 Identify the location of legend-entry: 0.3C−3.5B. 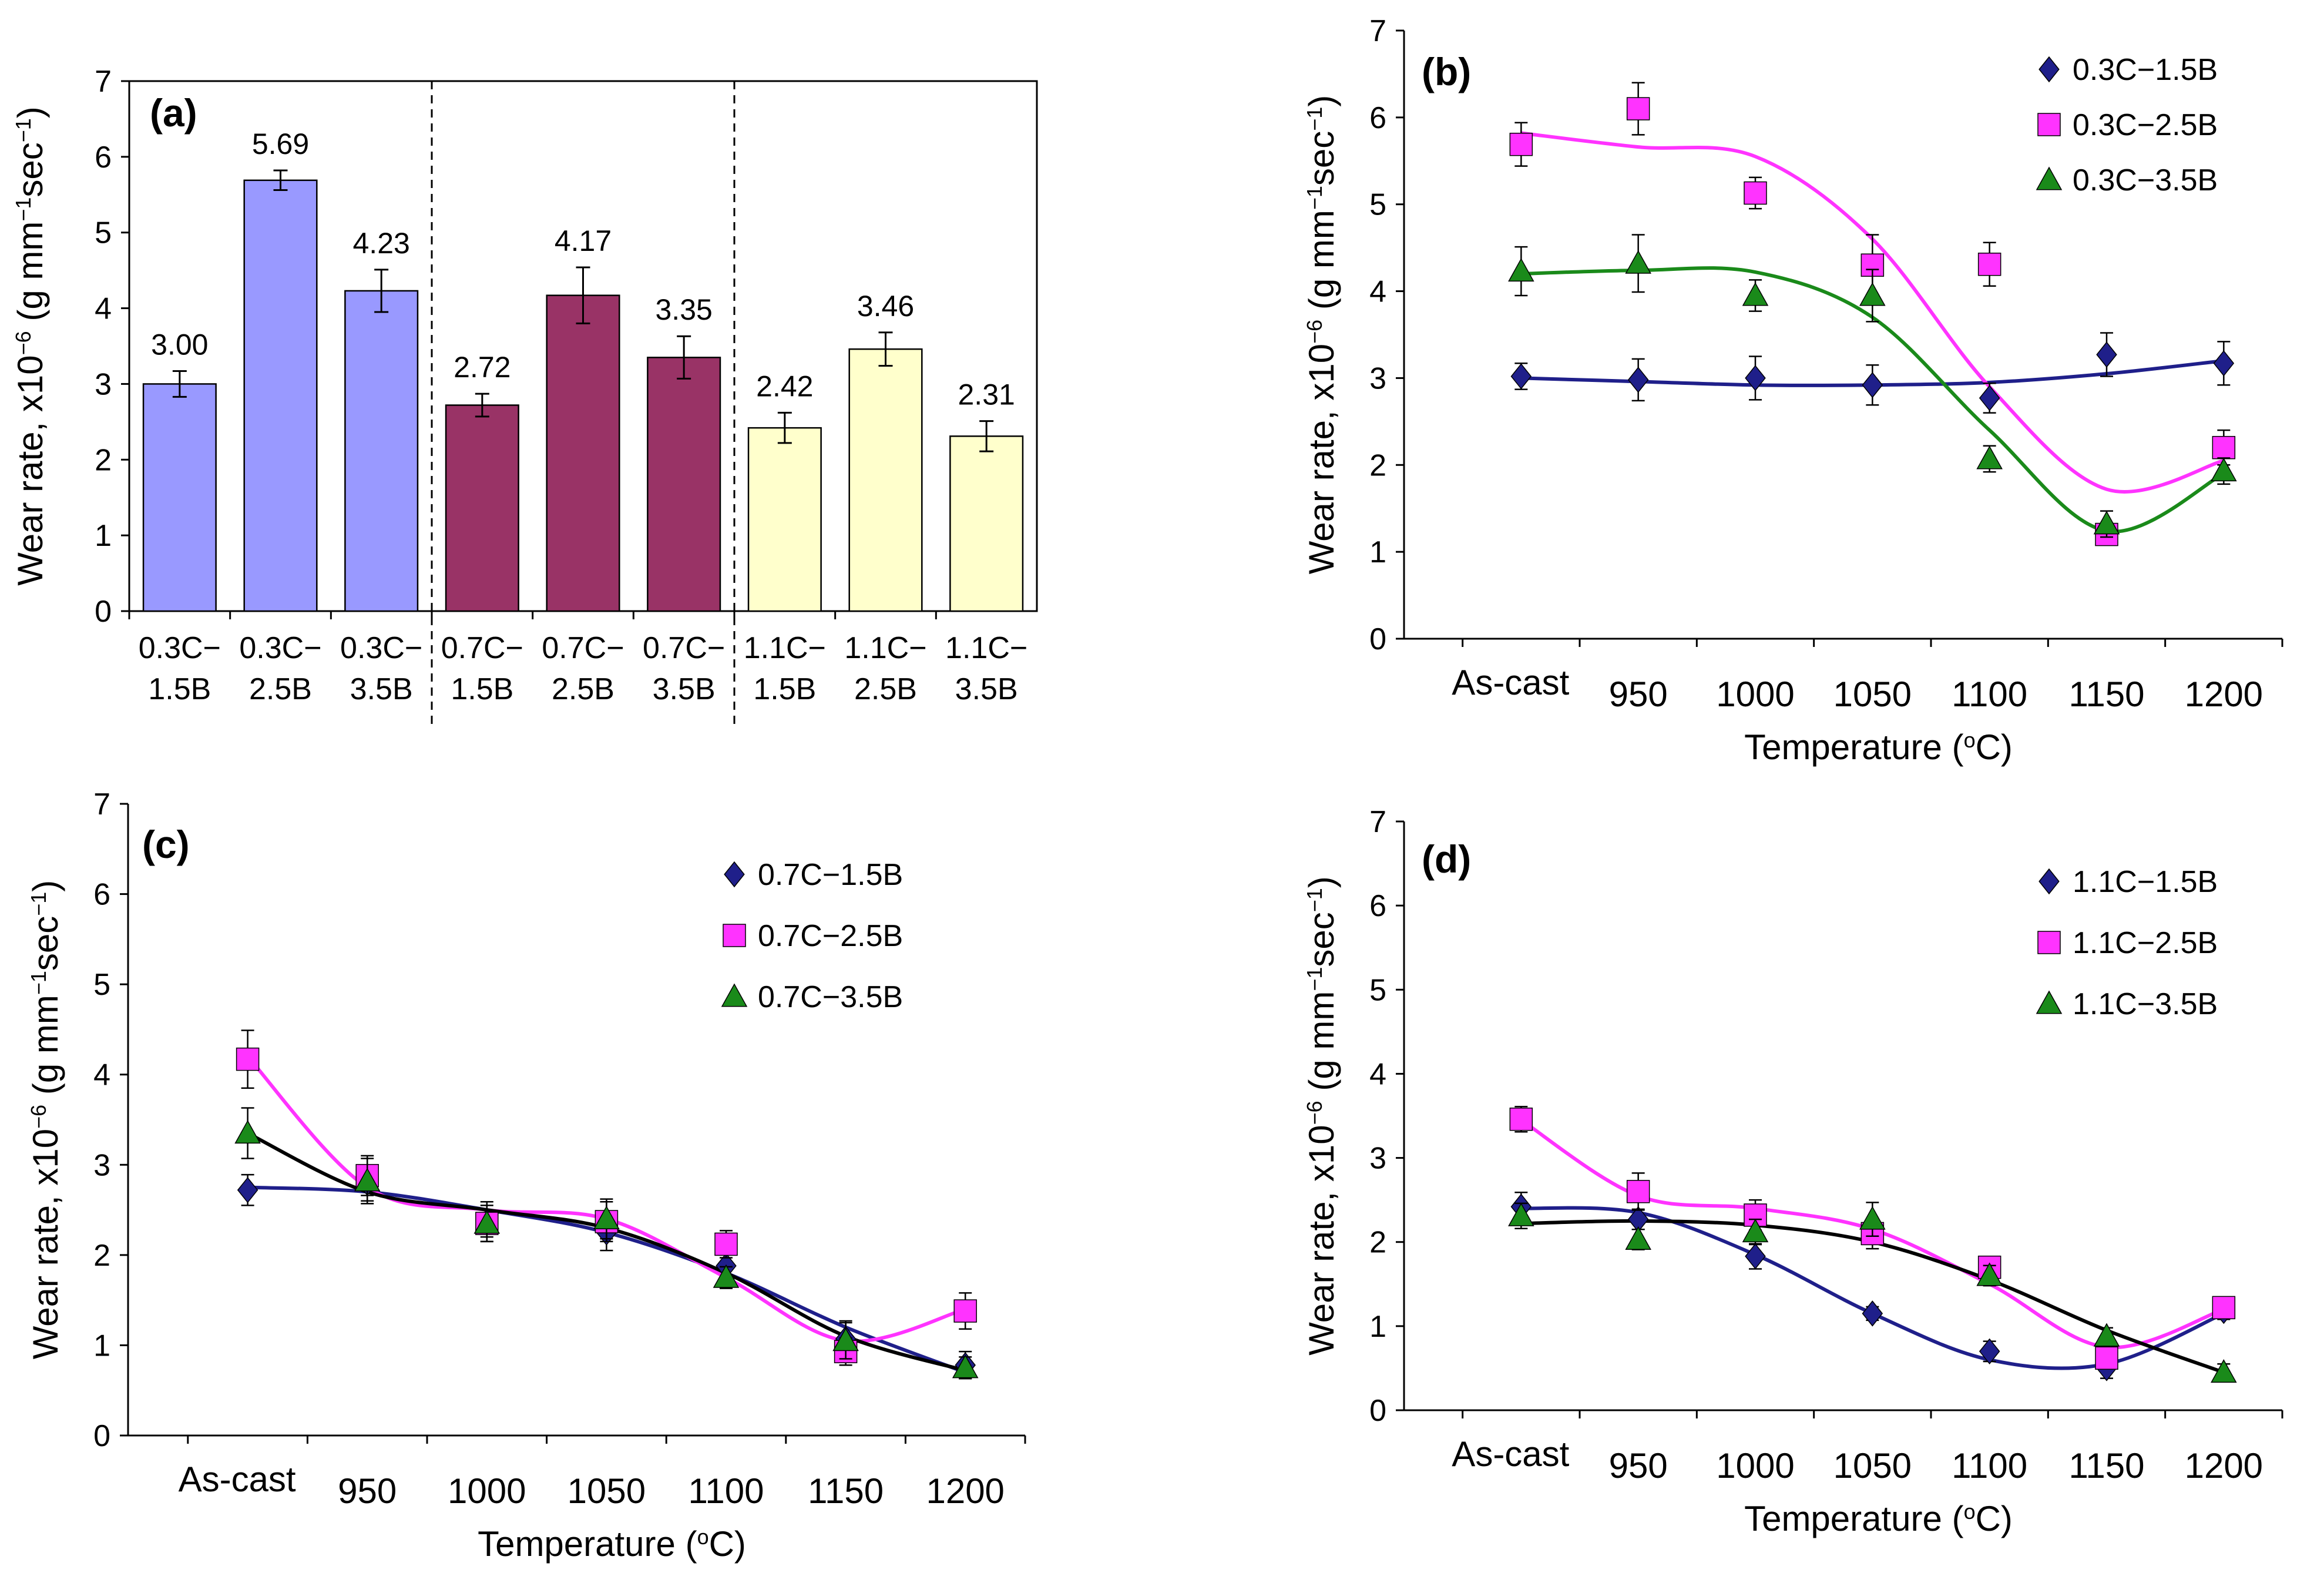
(2145, 180).